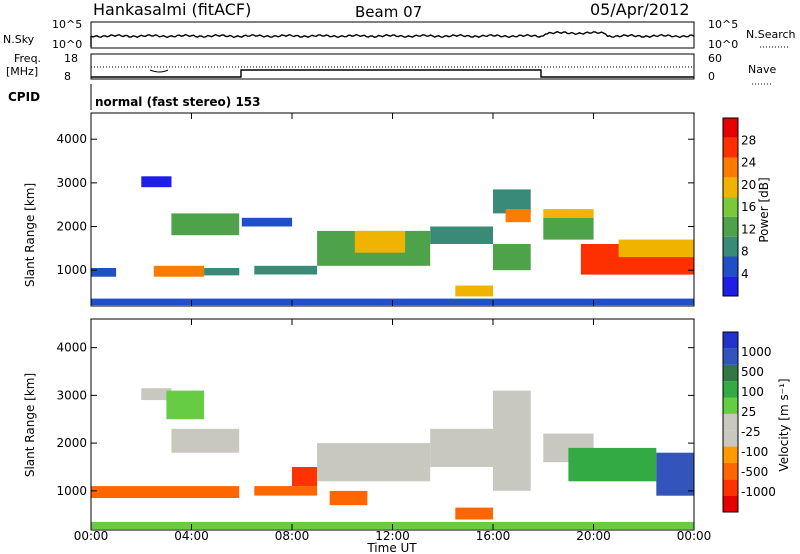 This screenshot has width=800, height=554. I want to click on power-cbar-tick-3: 16, so click(748, 207).